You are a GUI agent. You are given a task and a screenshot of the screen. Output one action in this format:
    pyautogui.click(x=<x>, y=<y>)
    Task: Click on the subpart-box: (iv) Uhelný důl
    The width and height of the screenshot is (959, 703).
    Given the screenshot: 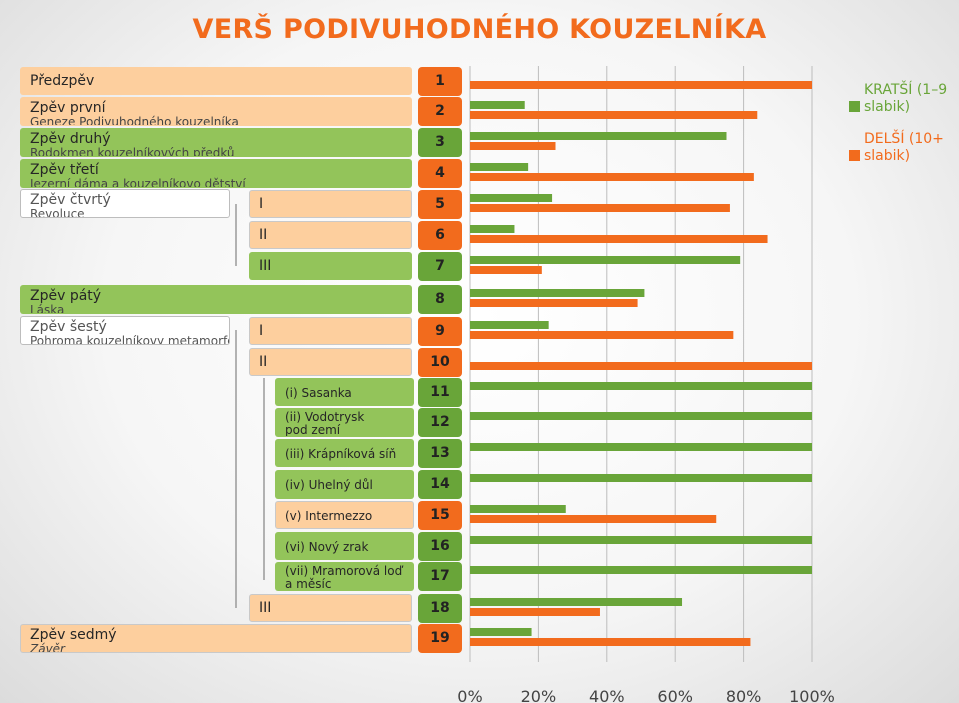 What is the action you would take?
    pyautogui.click(x=344, y=484)
    